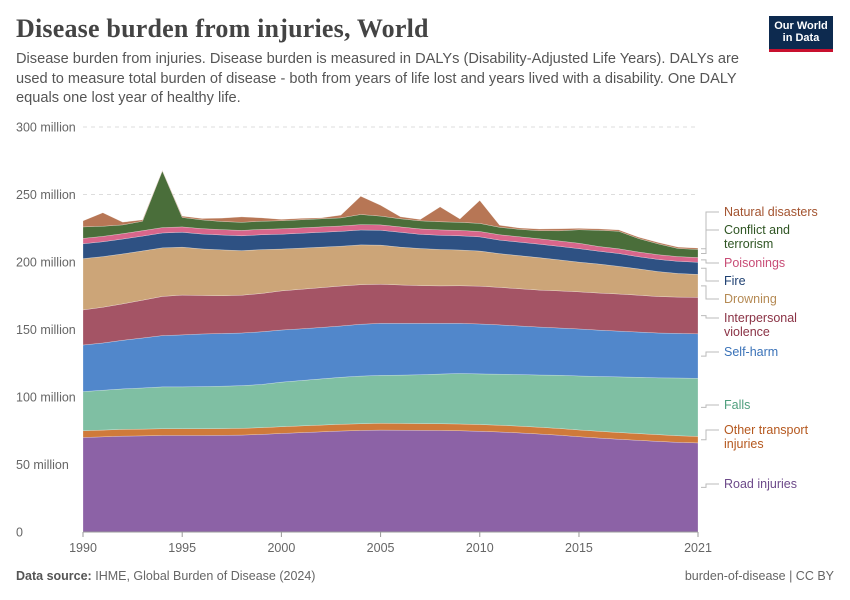 This screenshot has width=850, height=600. Describe the element at coordinates (754, 263) in the screenshot. I see `series-label-poisonings: Poisonings` at that location.